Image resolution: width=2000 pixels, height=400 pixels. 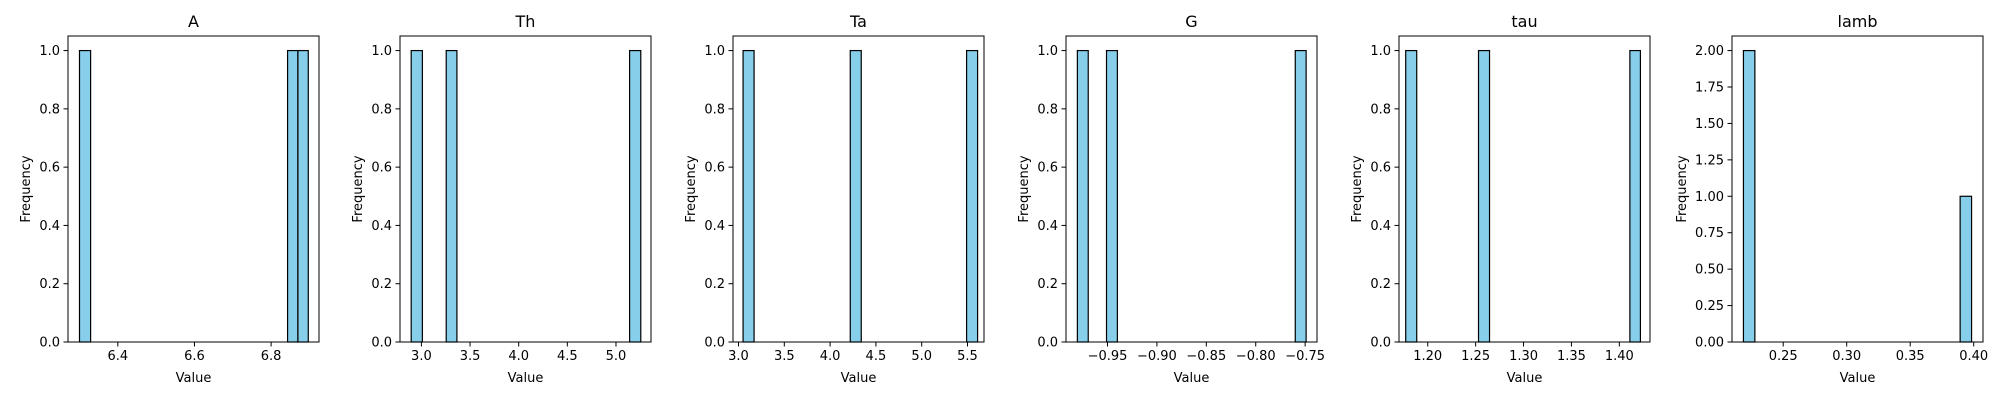 What do you see at coordinates (858, 21) in the screenshot?
I see `chart-title: Ta` at bounding box center [858, 21].